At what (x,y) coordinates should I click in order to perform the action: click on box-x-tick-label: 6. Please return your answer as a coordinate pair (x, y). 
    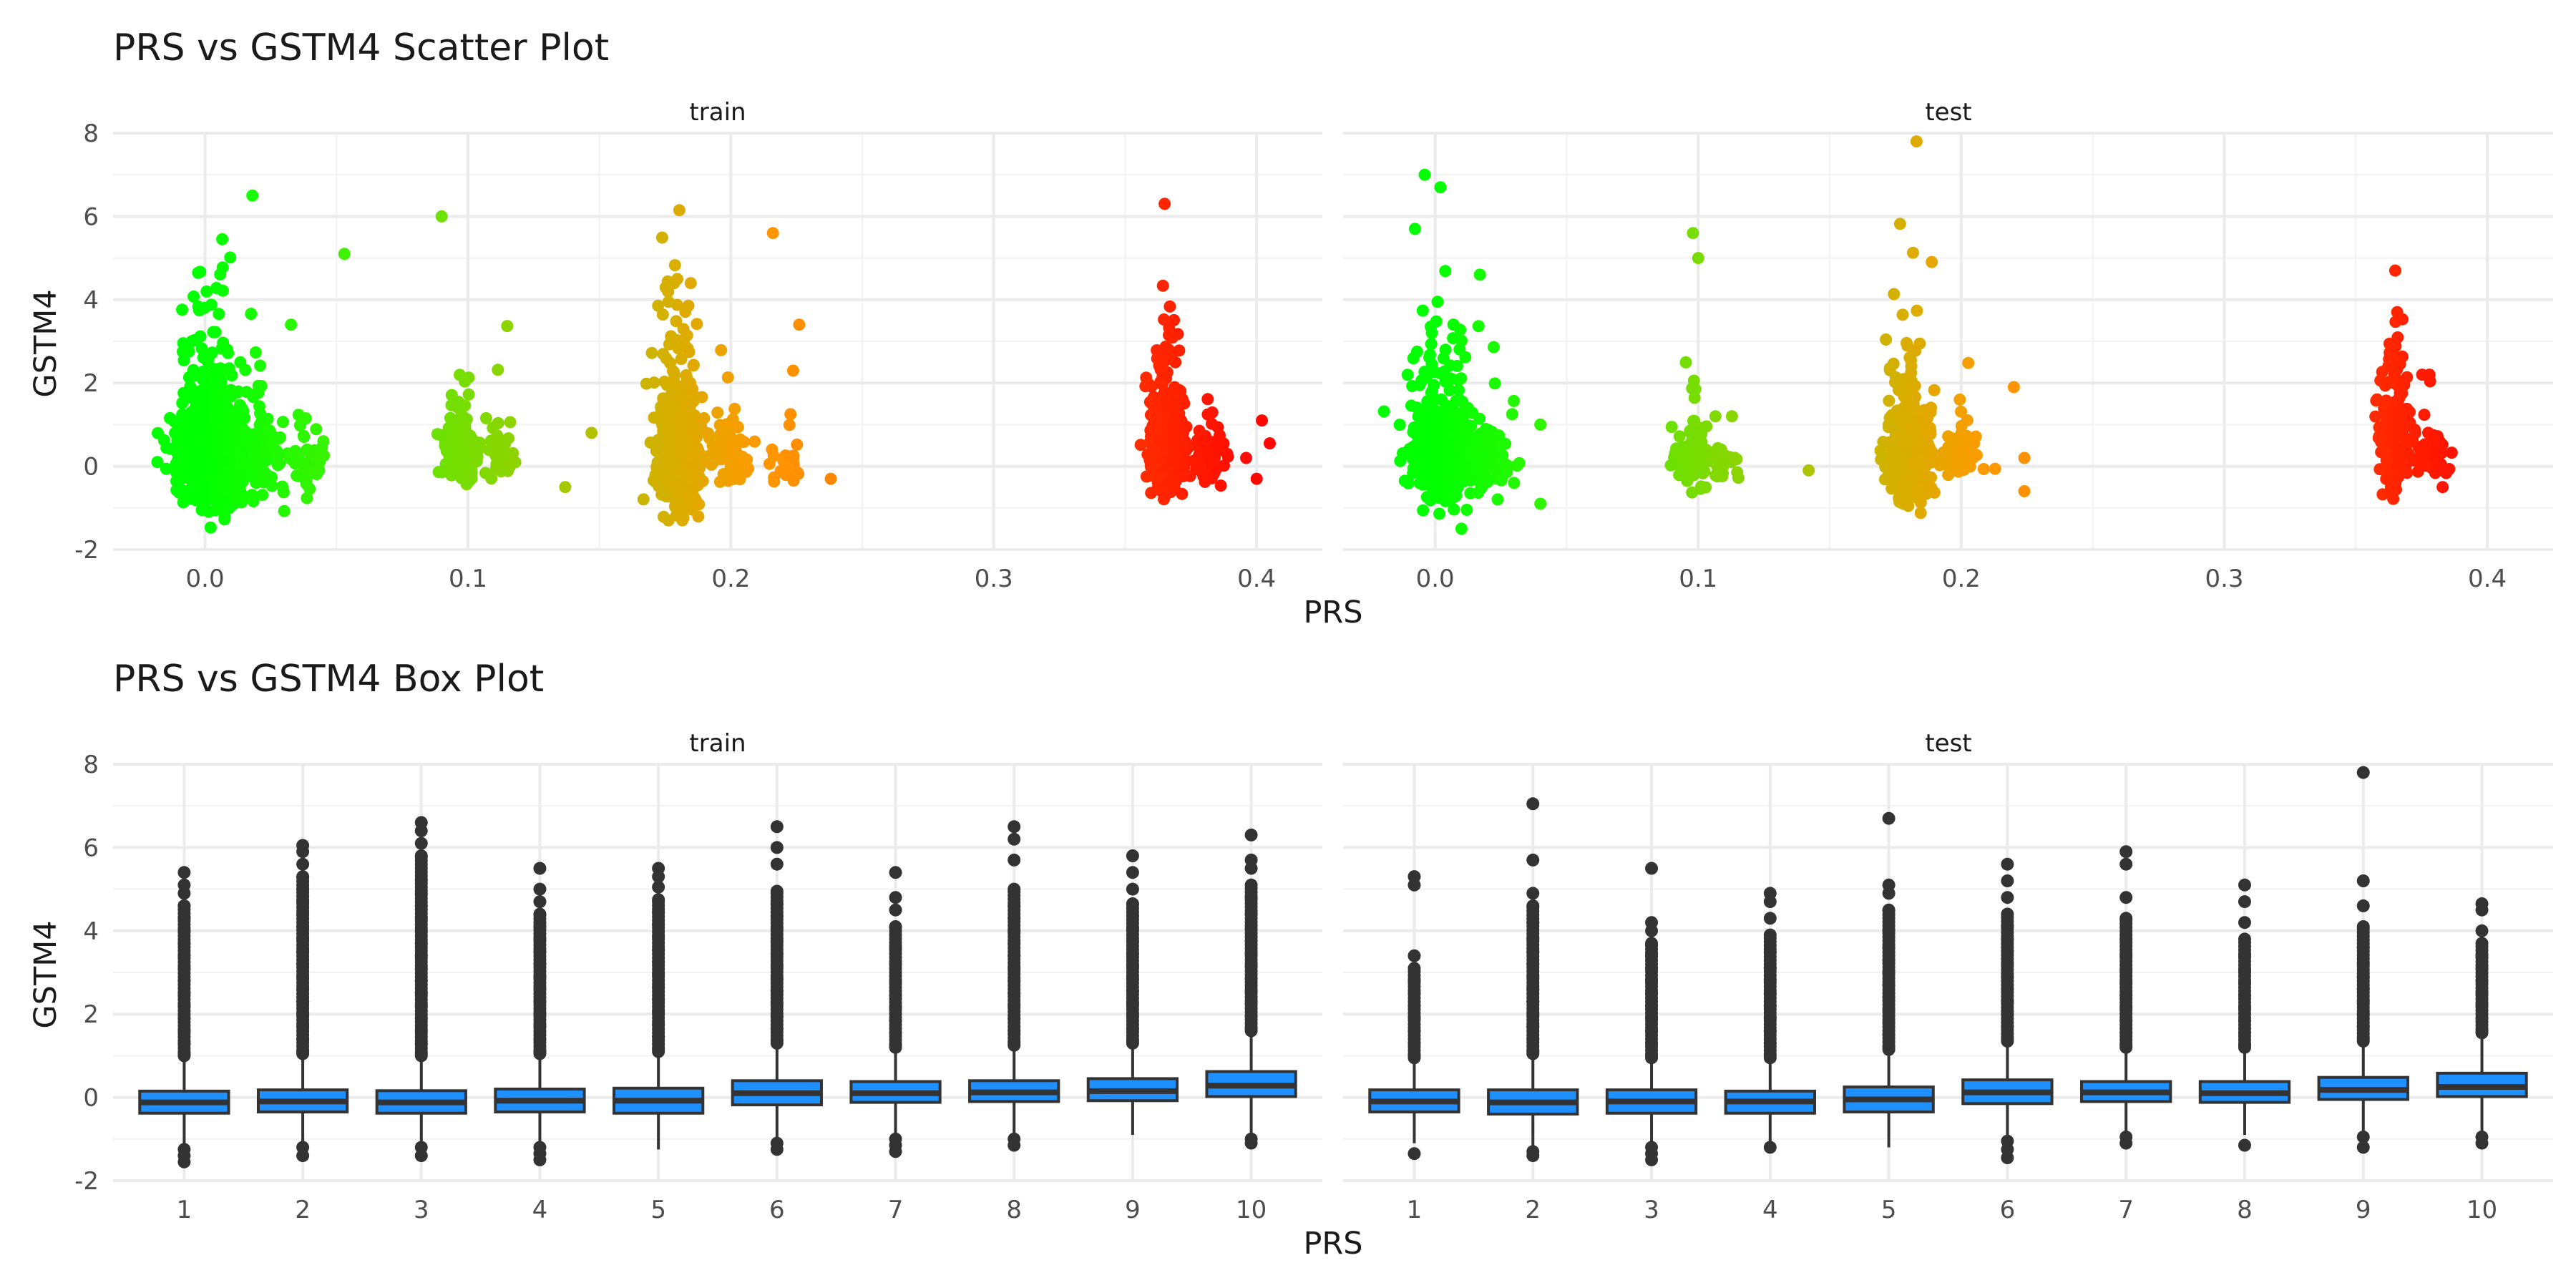
    Looking at the image, I should click on (777, 1210).